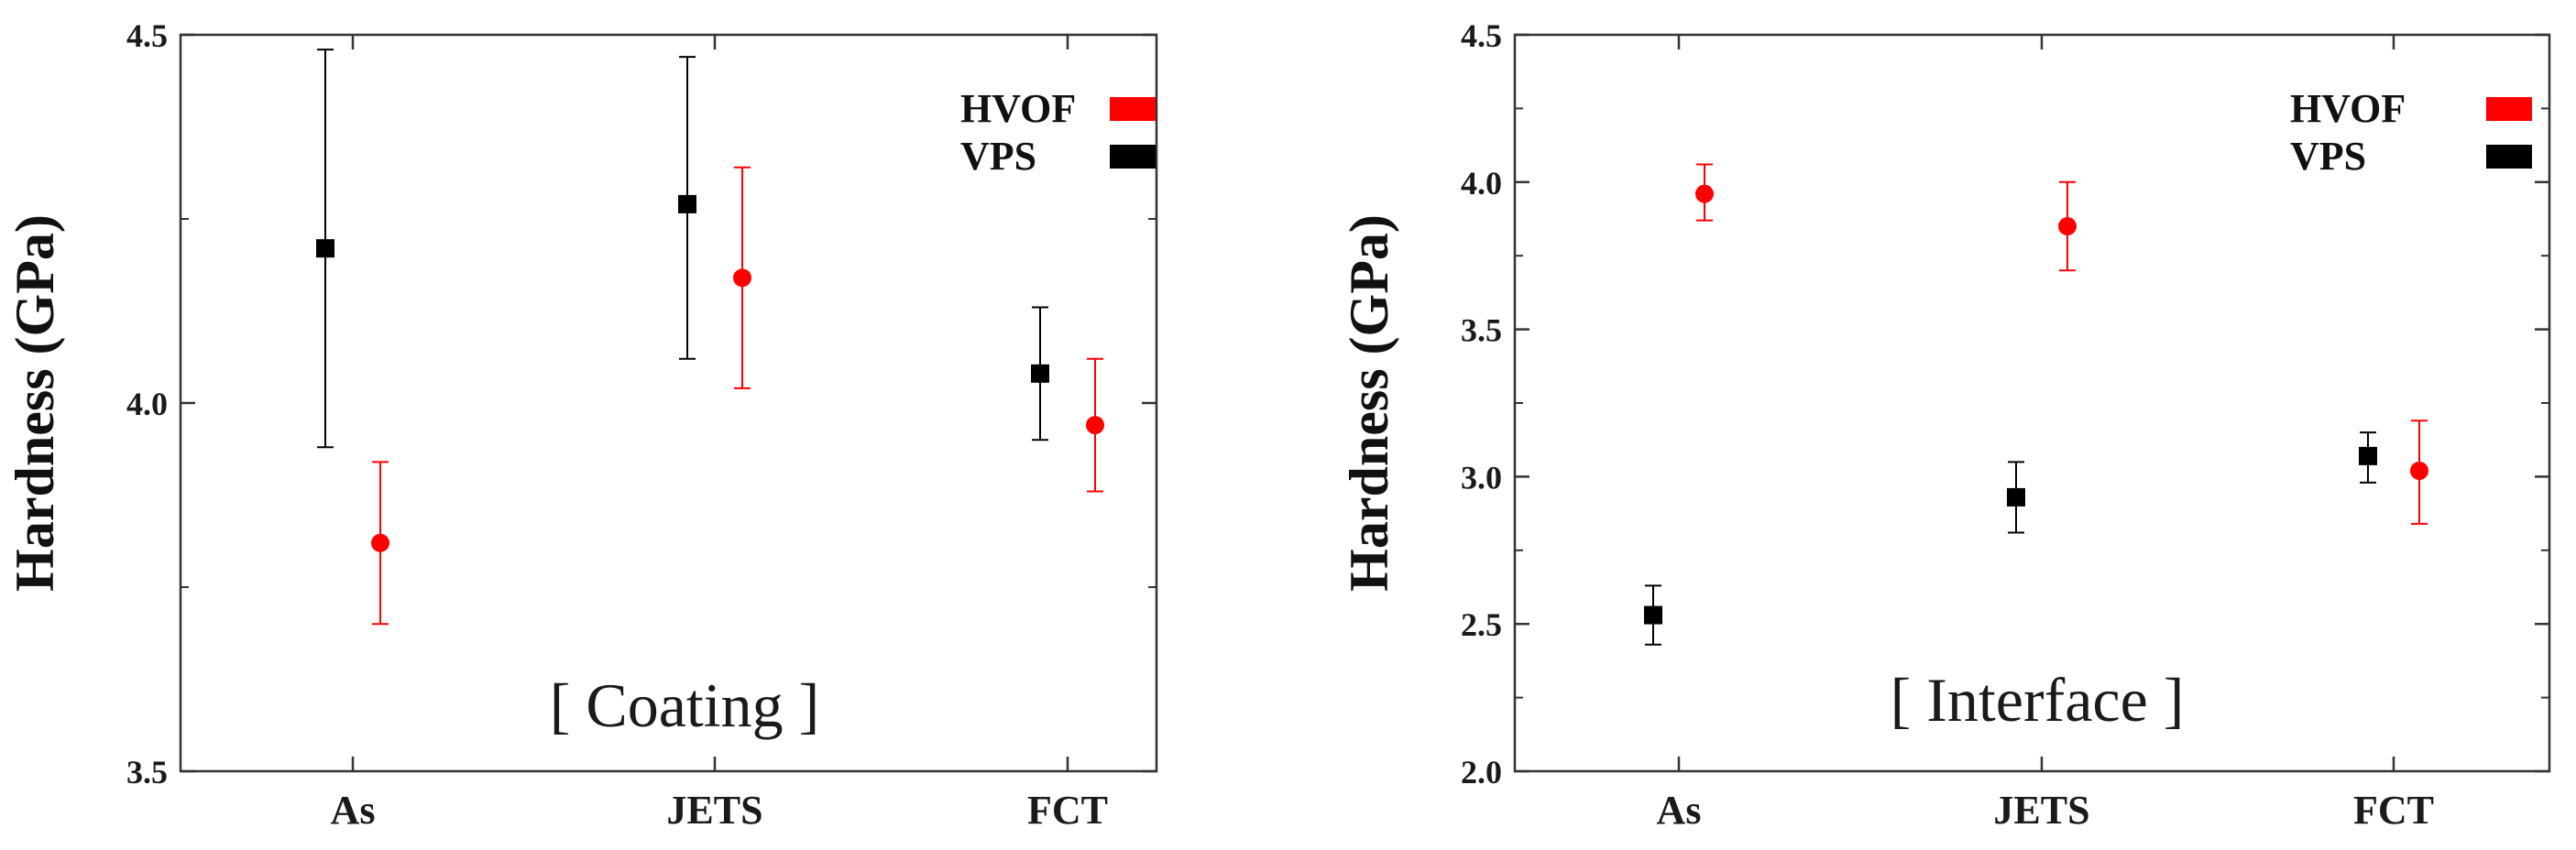 The width and height of the screenshot is (2576, 850). Describe the element at coordinates (685, 705) in the screenshot. I see `panel-annotation: [ Coating ]` at that location.